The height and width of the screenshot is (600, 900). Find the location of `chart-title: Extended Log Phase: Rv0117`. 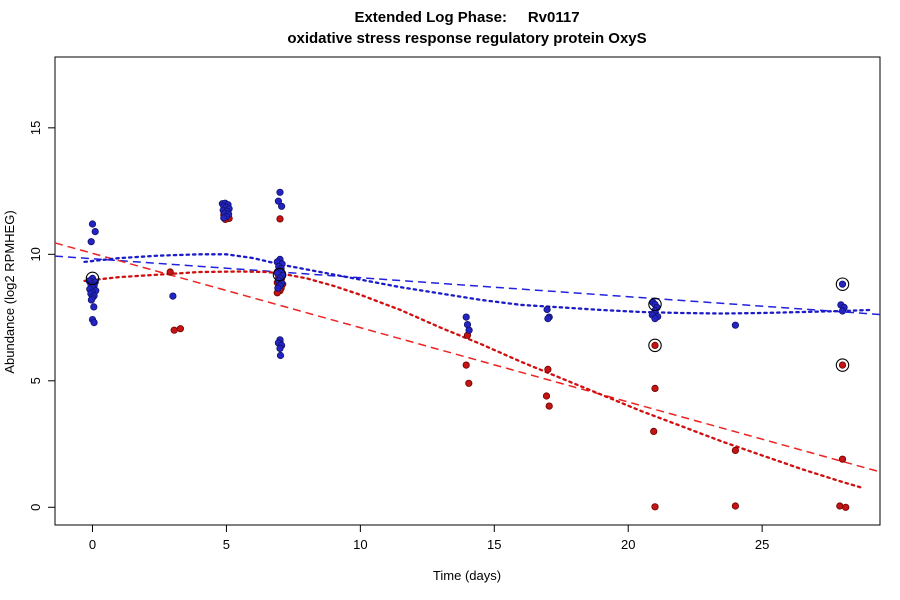

chart-title: Extended Log Phase: Rv0117 is located at coordinates (466, 17).